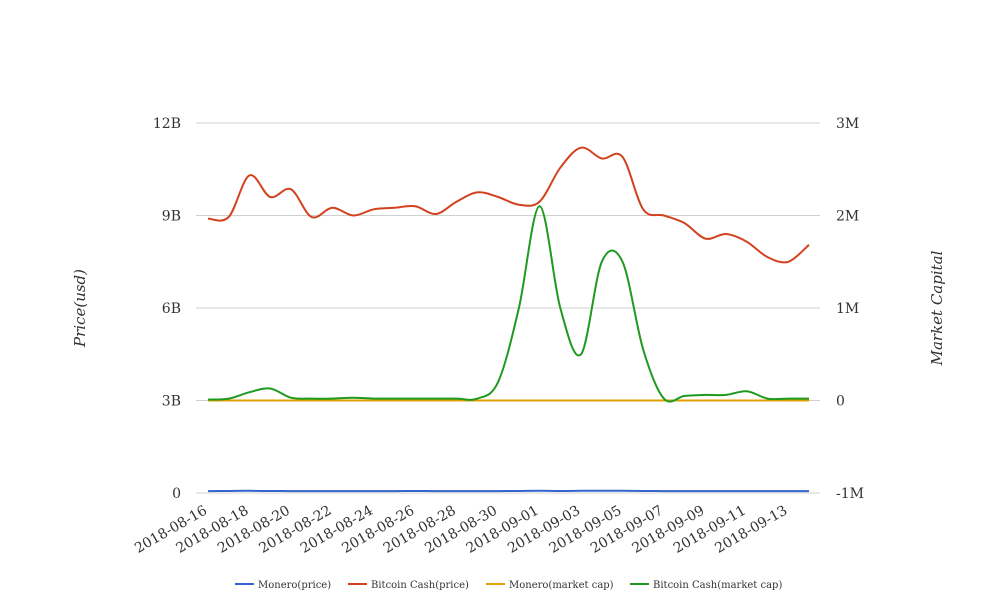  I want to click on legend-label-monero-market-cap: Monero(market cap), so click(561, 585).